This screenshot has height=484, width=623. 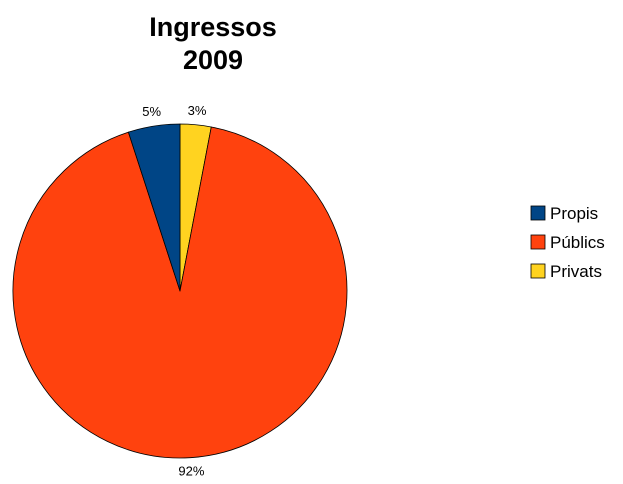 What do you see at coordinates (154, 207) in the screenshot?
I see `pie-slice-propis` at bounding box center [154, 207].